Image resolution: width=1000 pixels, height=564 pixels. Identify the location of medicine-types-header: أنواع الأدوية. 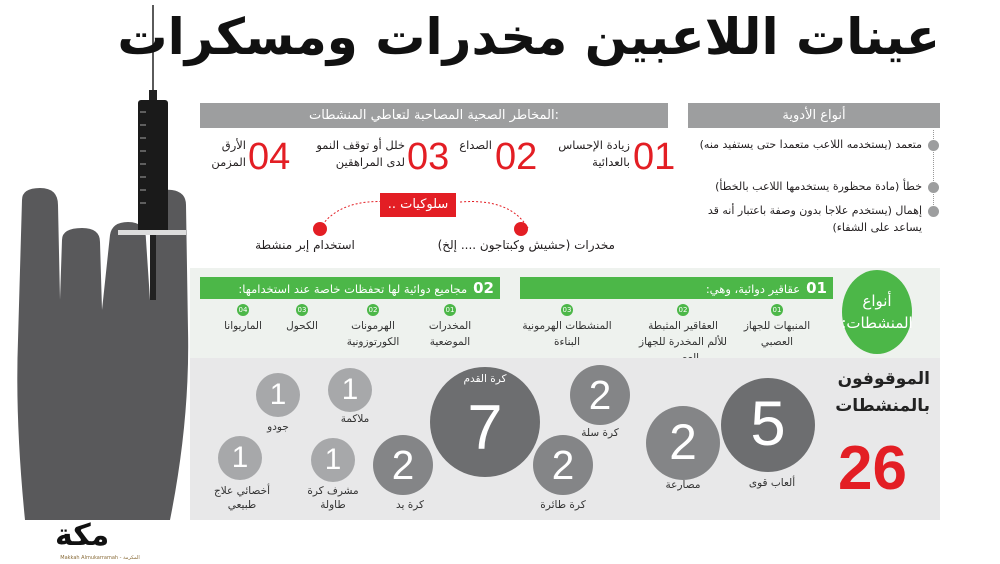
(814, 115).